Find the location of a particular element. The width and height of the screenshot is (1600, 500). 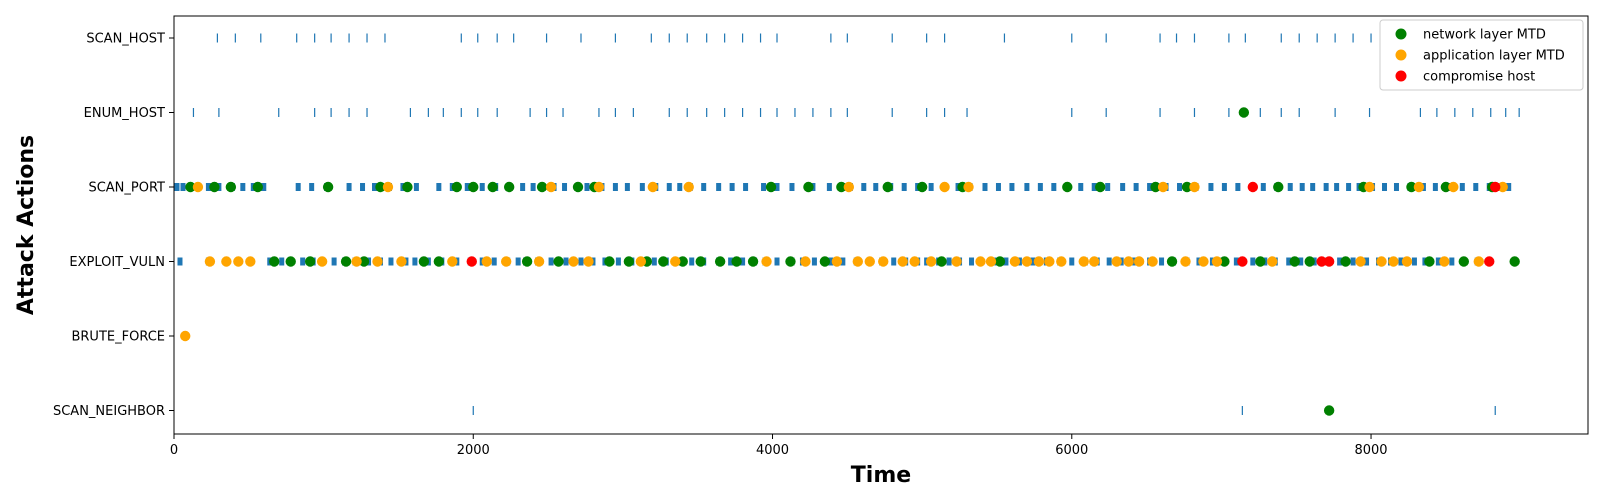

y-tick-label: EXPLOIT_VULN is located at coordinates (117, 262).